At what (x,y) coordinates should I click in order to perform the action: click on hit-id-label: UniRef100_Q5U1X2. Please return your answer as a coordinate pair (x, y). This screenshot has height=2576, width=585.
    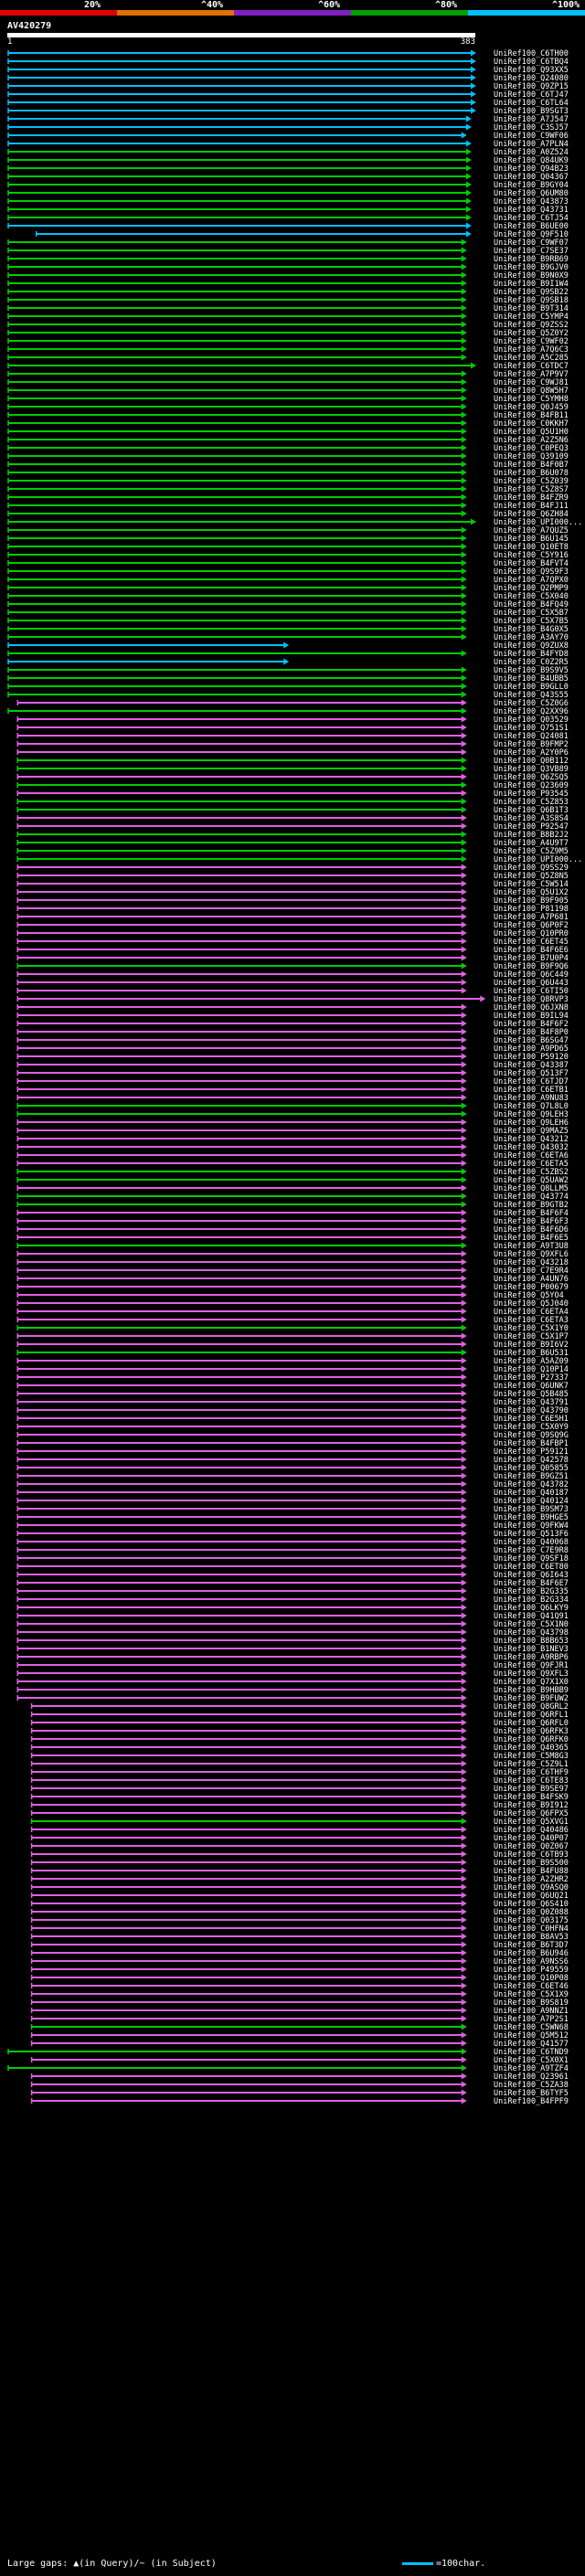
    Looking at the image, I should click on (532, 892).